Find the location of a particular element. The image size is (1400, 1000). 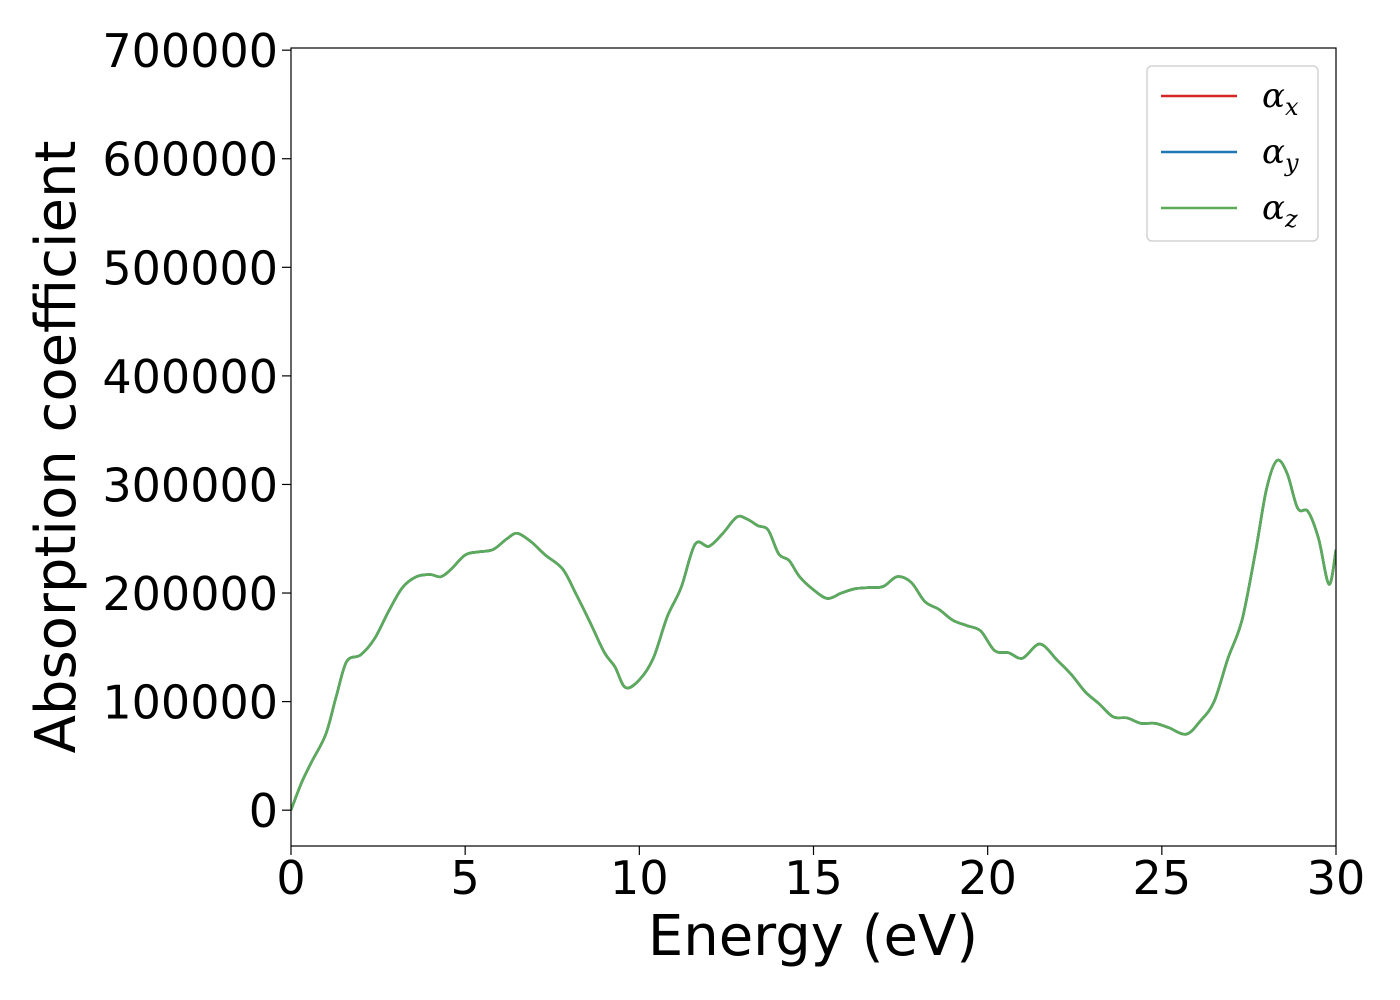

legend-subscript: y is located at coordinates (1291, 163).